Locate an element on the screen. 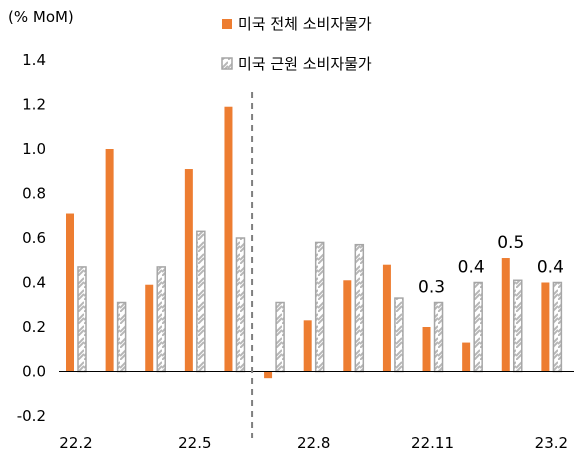 The width and height of the screenshot is (580, 461). x-axis-ticks: 22.2 22.5 22.8 22.11 23.2 is located at coordinates (313, 443).